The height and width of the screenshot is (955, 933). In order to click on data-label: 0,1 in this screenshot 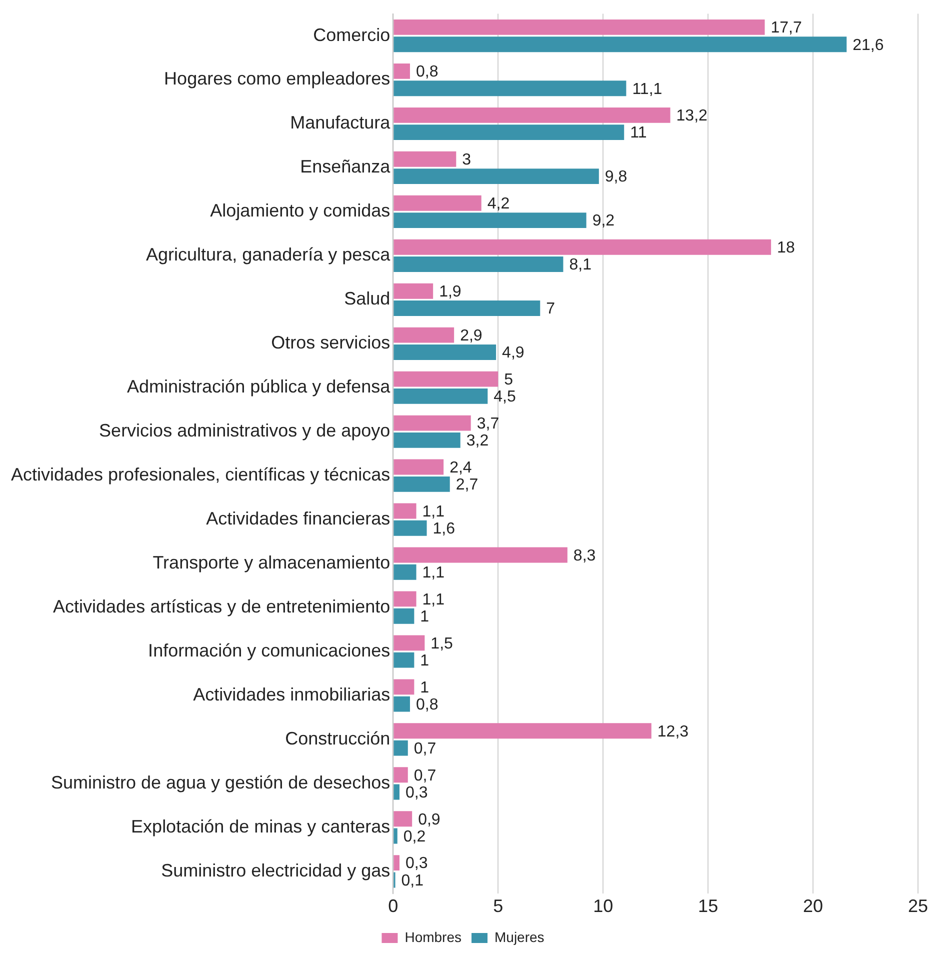, I will do `click(412, 881)`.